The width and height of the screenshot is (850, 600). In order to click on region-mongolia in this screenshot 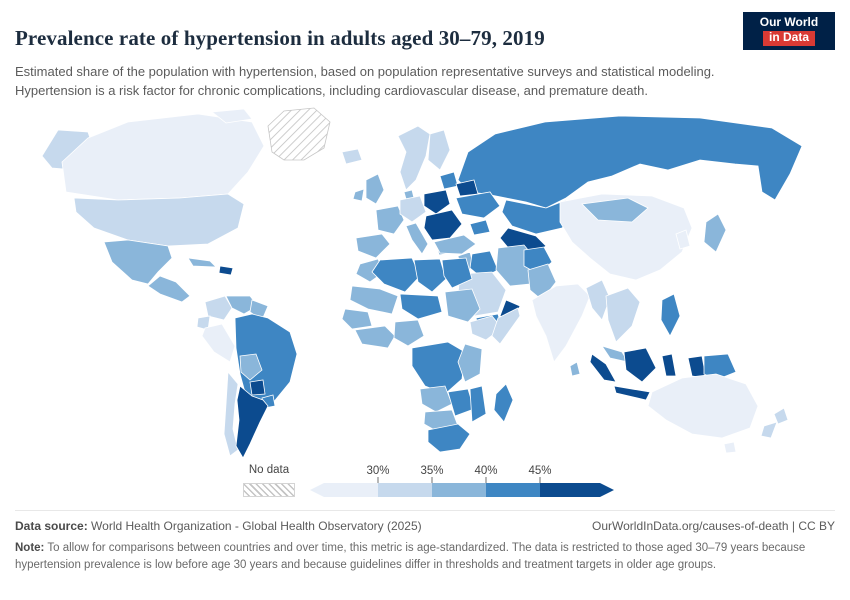, I will do `click(615, 210)`.